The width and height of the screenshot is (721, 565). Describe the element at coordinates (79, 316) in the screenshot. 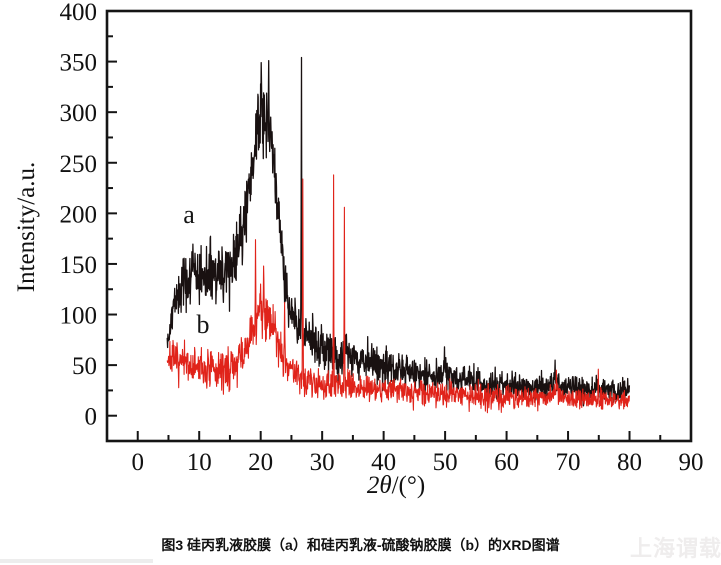

I see `y-tick-label: 100` at that location.